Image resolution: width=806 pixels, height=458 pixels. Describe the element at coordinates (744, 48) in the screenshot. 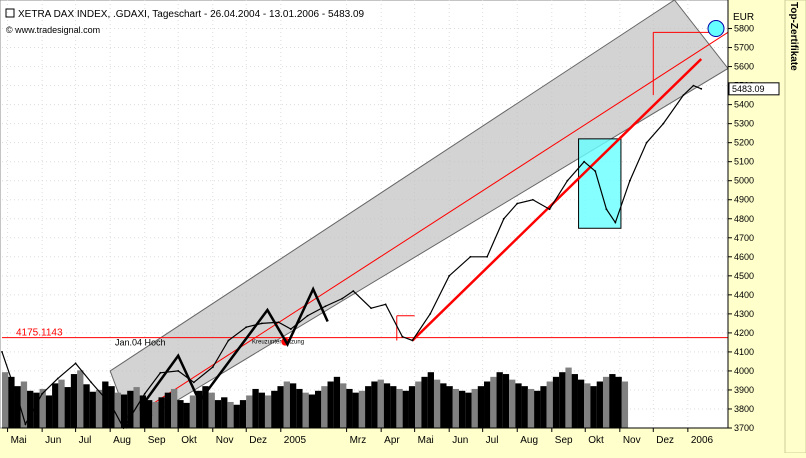

I see `y-tick-label: 5700` at that location.